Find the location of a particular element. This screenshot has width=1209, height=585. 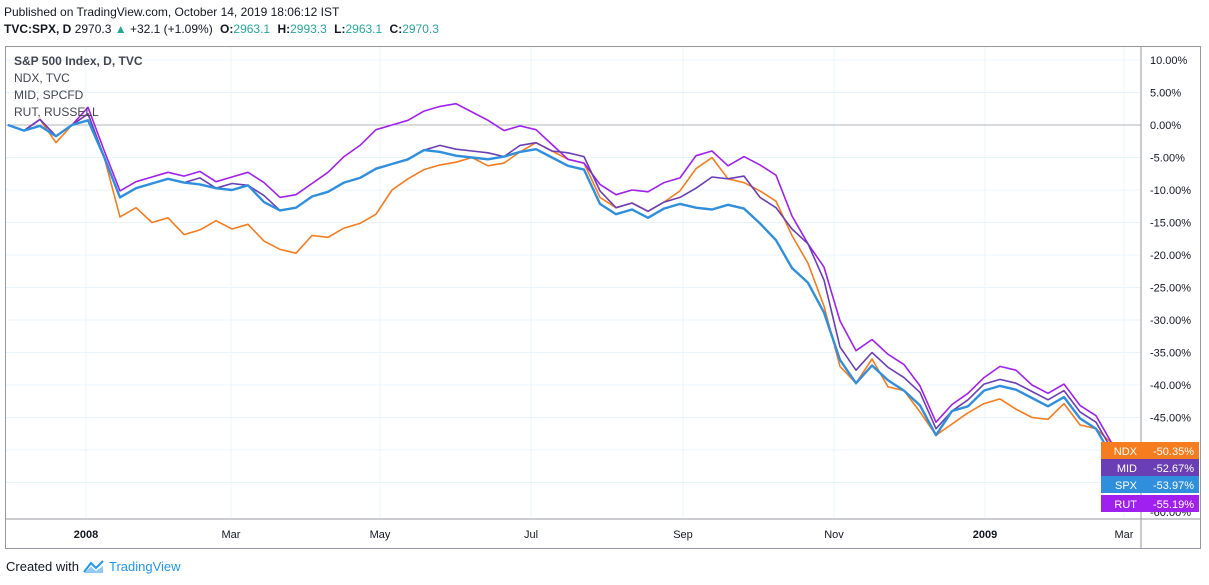

x-tick-label: 2008 is located at coordinates (86, 535).